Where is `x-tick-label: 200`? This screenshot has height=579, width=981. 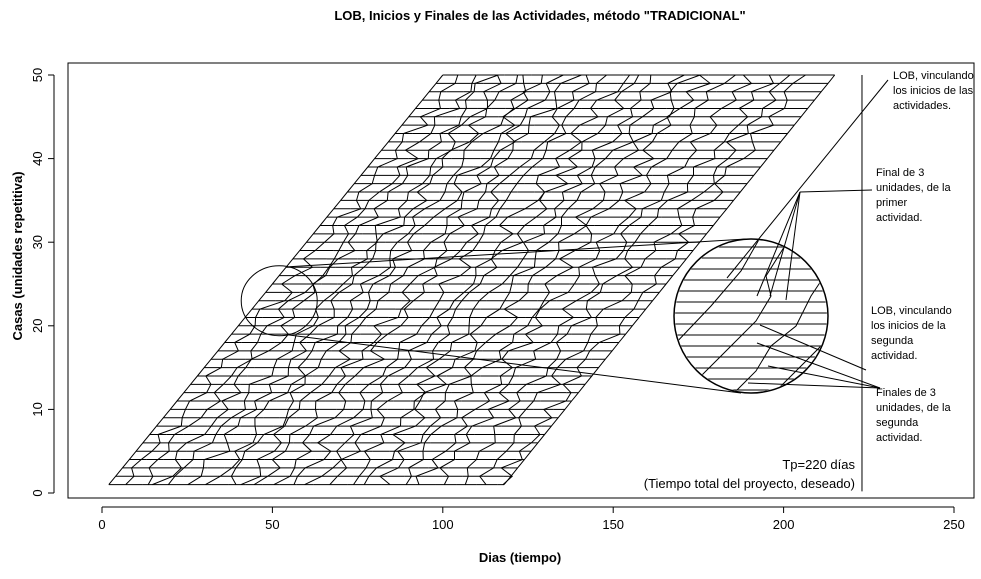
x-tick-label: 200 is located at coordinates (784, 524).